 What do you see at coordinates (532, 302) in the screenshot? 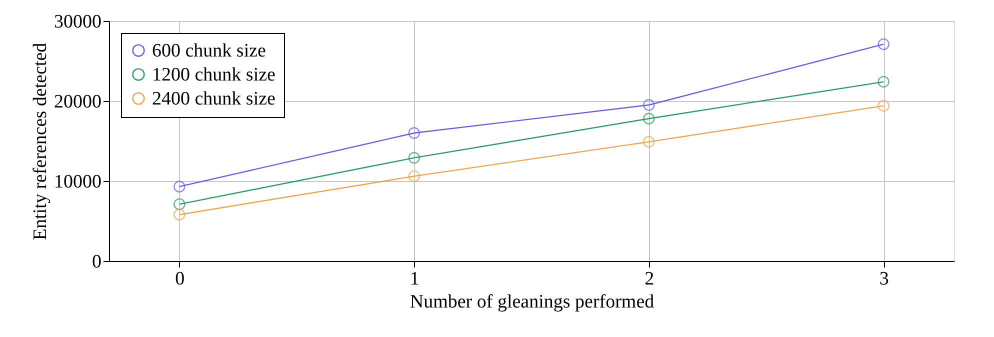
I see `x-axis-title: Number of gleanings performed` at bounding box center [532, 302].